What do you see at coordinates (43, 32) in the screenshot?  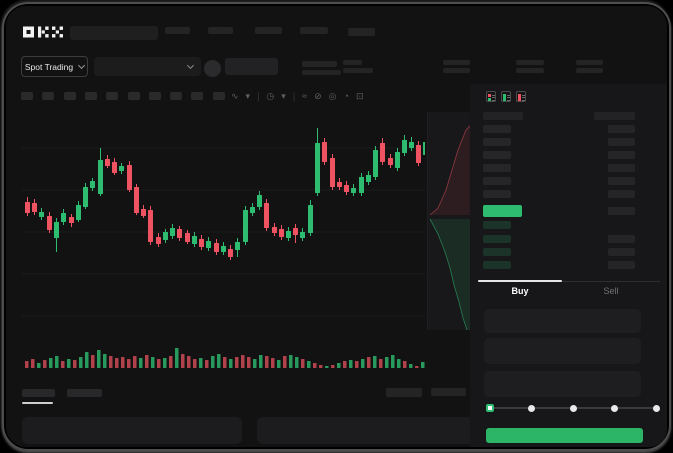 I see `okx-logo` at bounding box center [43, 32].